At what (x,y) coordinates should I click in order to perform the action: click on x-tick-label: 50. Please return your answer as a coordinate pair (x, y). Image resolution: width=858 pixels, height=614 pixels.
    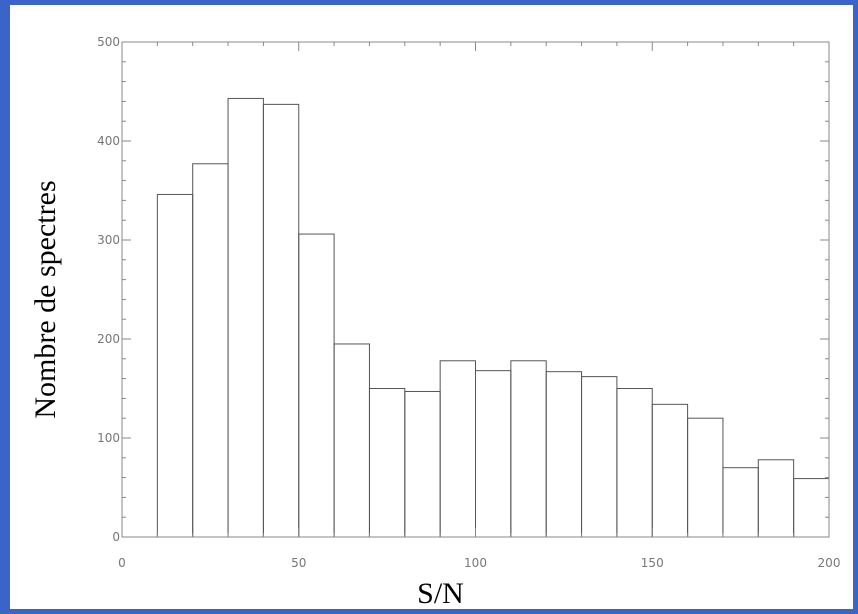
    Looking at the image, I should click on (298, 563).